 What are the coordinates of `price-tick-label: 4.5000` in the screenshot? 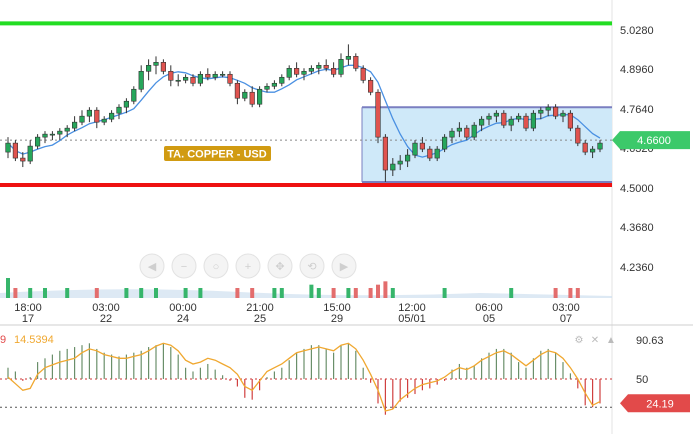 It's located at (637, 189).